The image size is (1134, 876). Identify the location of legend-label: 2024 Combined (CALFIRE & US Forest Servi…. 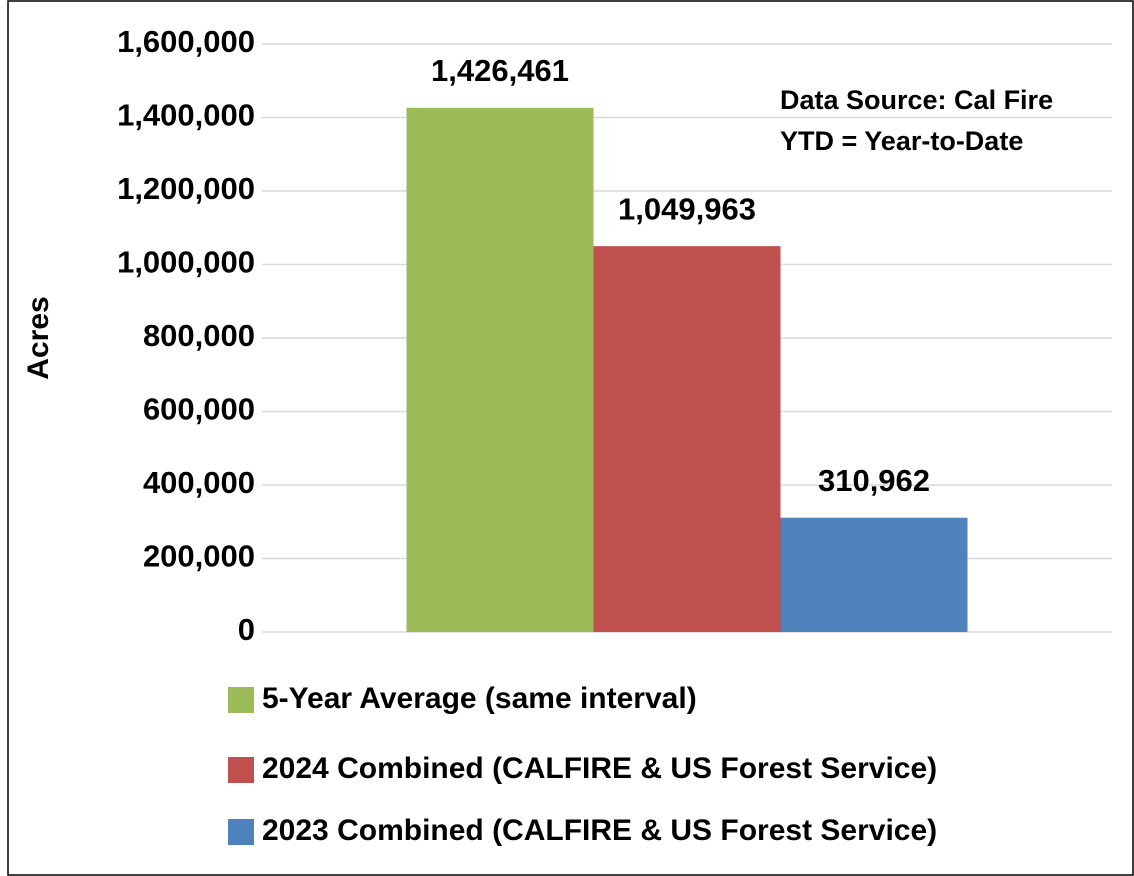
(599, 768).